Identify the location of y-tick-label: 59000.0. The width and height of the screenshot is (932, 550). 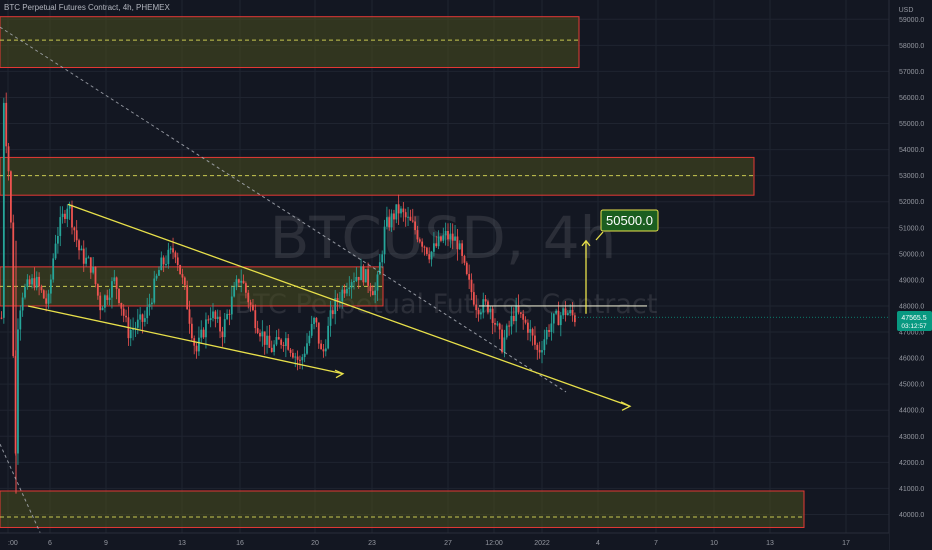
(911, 20).